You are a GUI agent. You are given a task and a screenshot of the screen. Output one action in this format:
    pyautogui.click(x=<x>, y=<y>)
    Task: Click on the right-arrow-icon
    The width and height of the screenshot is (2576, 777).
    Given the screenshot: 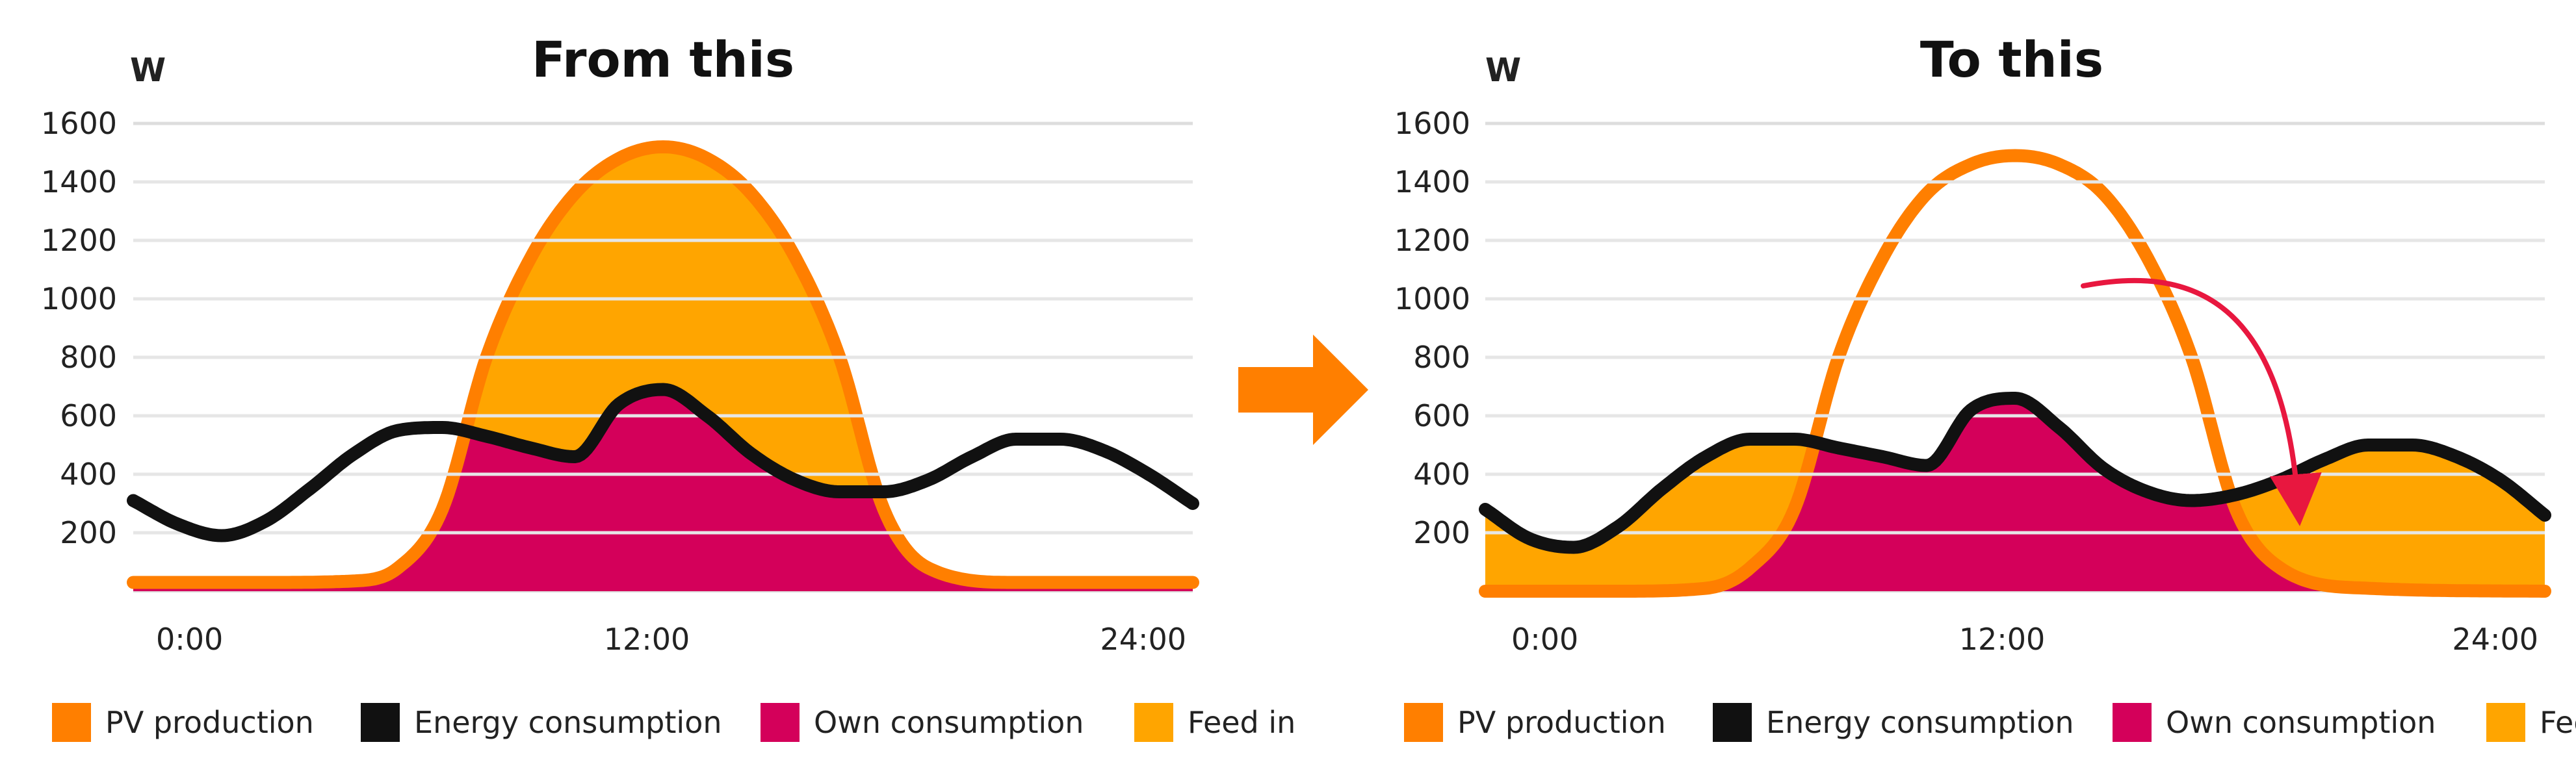 What is the action you would take?
    pyautogui.click(x=1303, y=390)
    